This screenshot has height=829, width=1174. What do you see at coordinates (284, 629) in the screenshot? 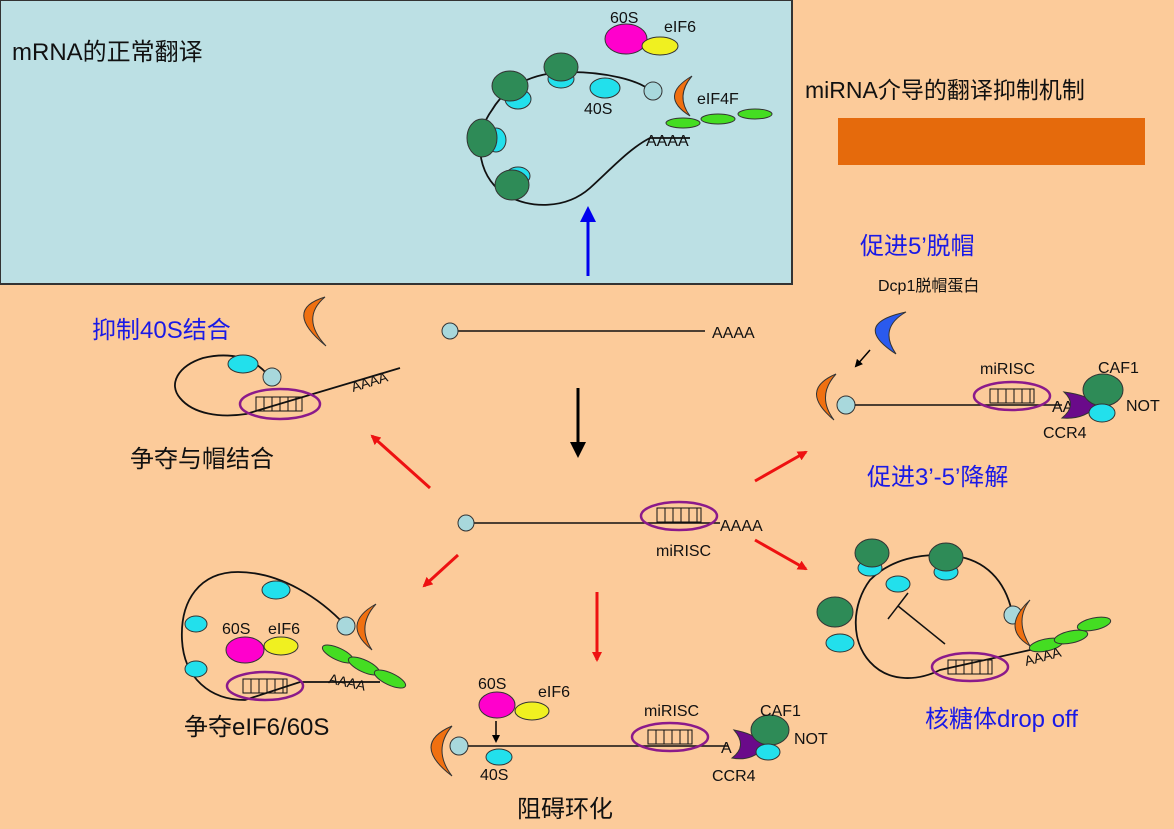
I see `lower-left-eif6: eIF6` at bounding box center [284, 629].